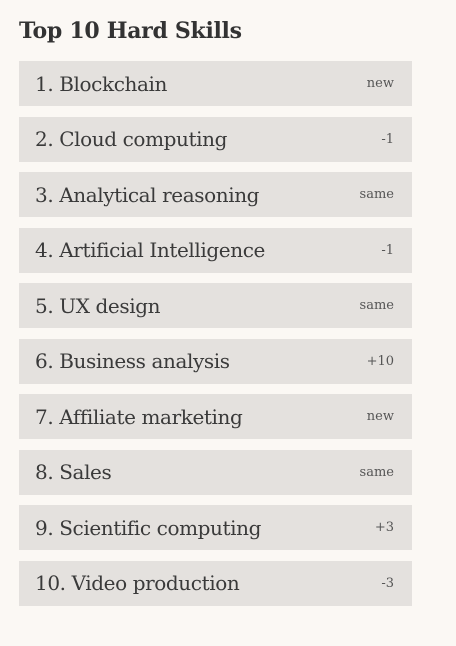  What do you see at coordinates (387, 583) in the screenshot?
I see `rank-change: -3` at bounding box center [387, 583].